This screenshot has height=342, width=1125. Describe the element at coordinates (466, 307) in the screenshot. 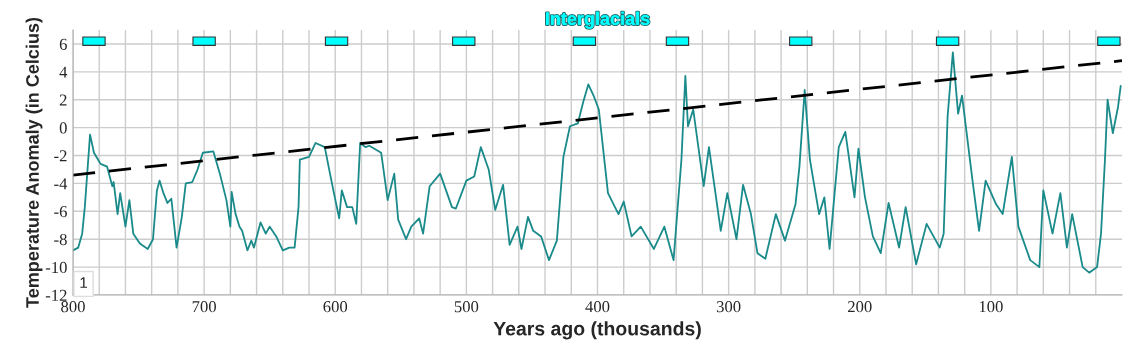

I see `x-tick-label: 500` at that location.